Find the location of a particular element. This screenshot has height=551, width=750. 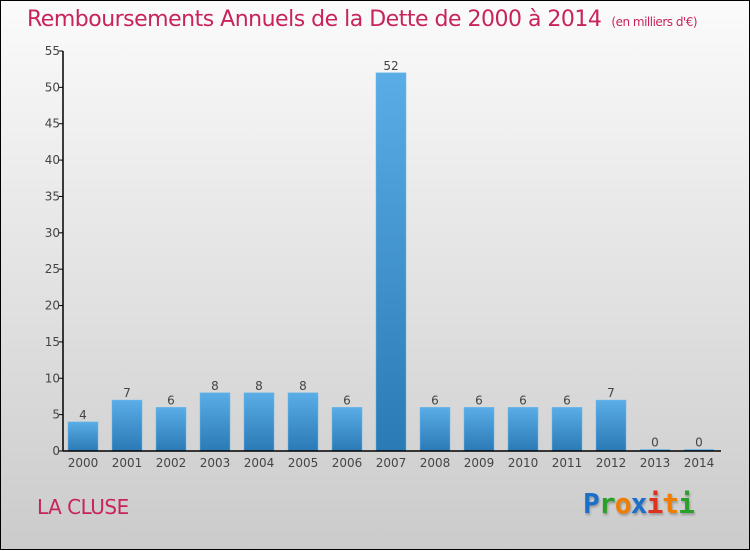

bar-2012 is located at coordinates (611, 425).